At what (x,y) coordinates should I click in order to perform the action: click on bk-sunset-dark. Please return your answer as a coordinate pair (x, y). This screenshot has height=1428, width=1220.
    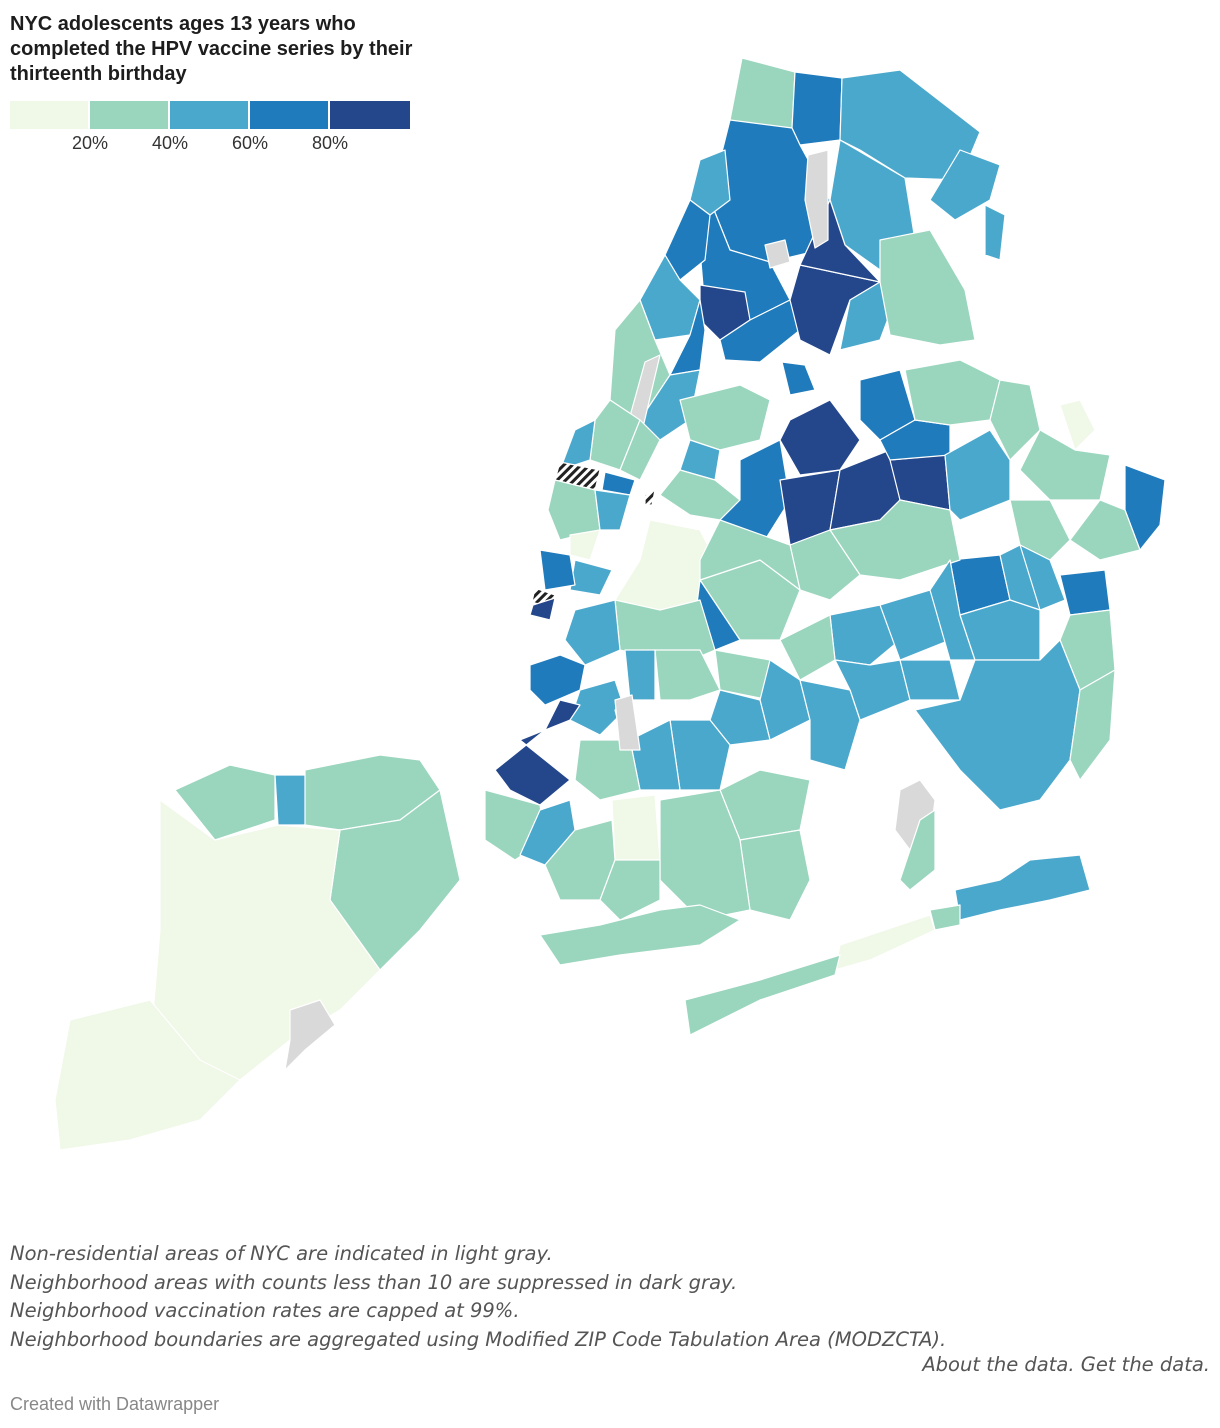
    Looking at the image, I should click on (537, 752).